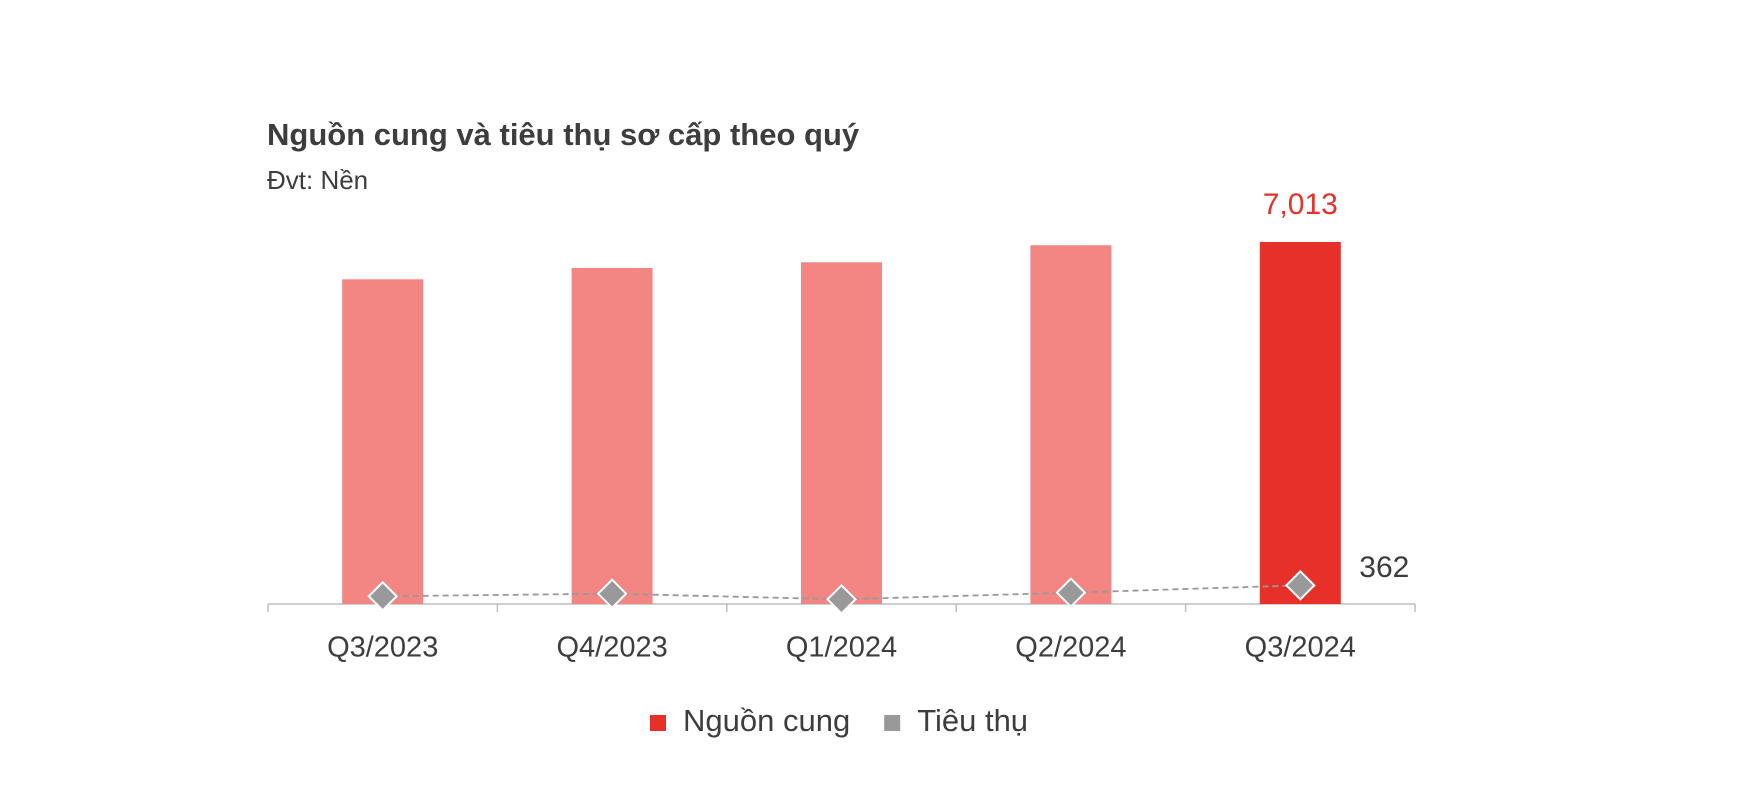  Describe the element at coordinates (972, 720) in the screenshot. I see `legend-label: Tiêu thụ` at that location.